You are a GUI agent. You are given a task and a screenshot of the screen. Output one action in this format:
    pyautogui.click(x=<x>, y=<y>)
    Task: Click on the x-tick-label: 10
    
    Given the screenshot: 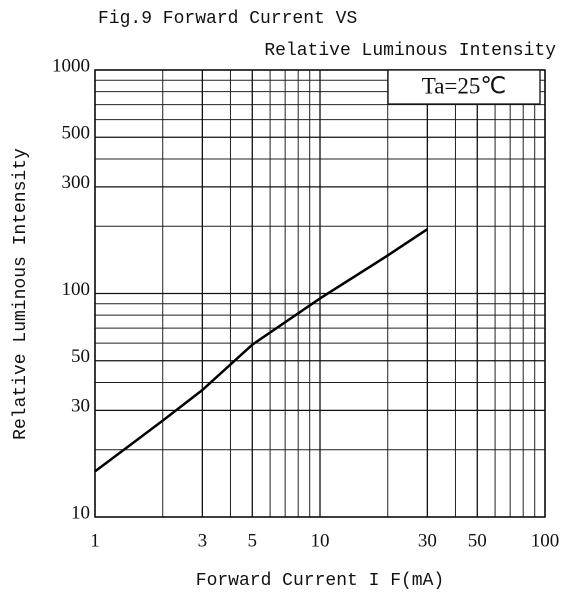 What is the action you would take?
    pyautogui.click(x=320, y=540)
    